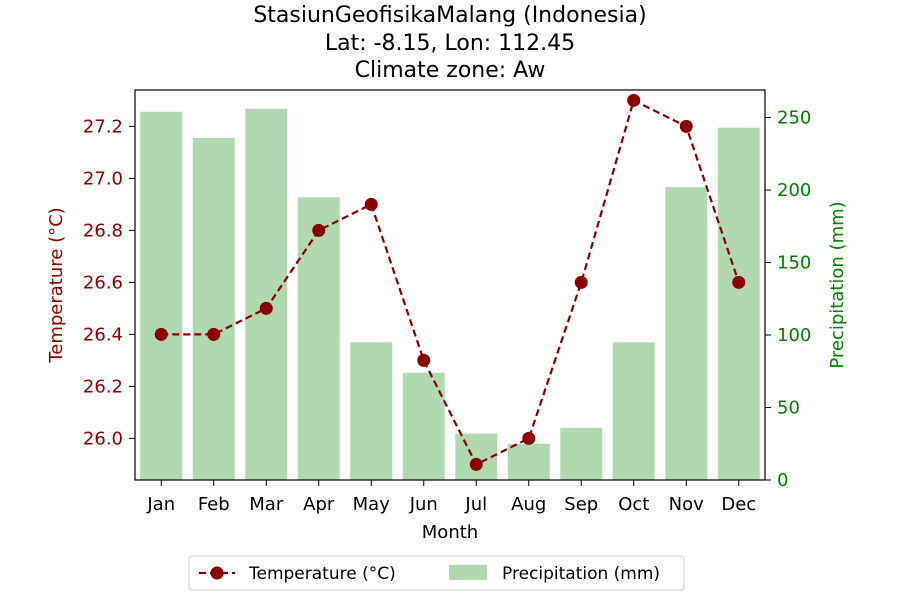 Image resolution: width=900 pixels, height=600 pixels. What do you see at coordinates (372, 504) in the screenshot?
I see `x-tick-label: May` at bounding box center [372, 504].